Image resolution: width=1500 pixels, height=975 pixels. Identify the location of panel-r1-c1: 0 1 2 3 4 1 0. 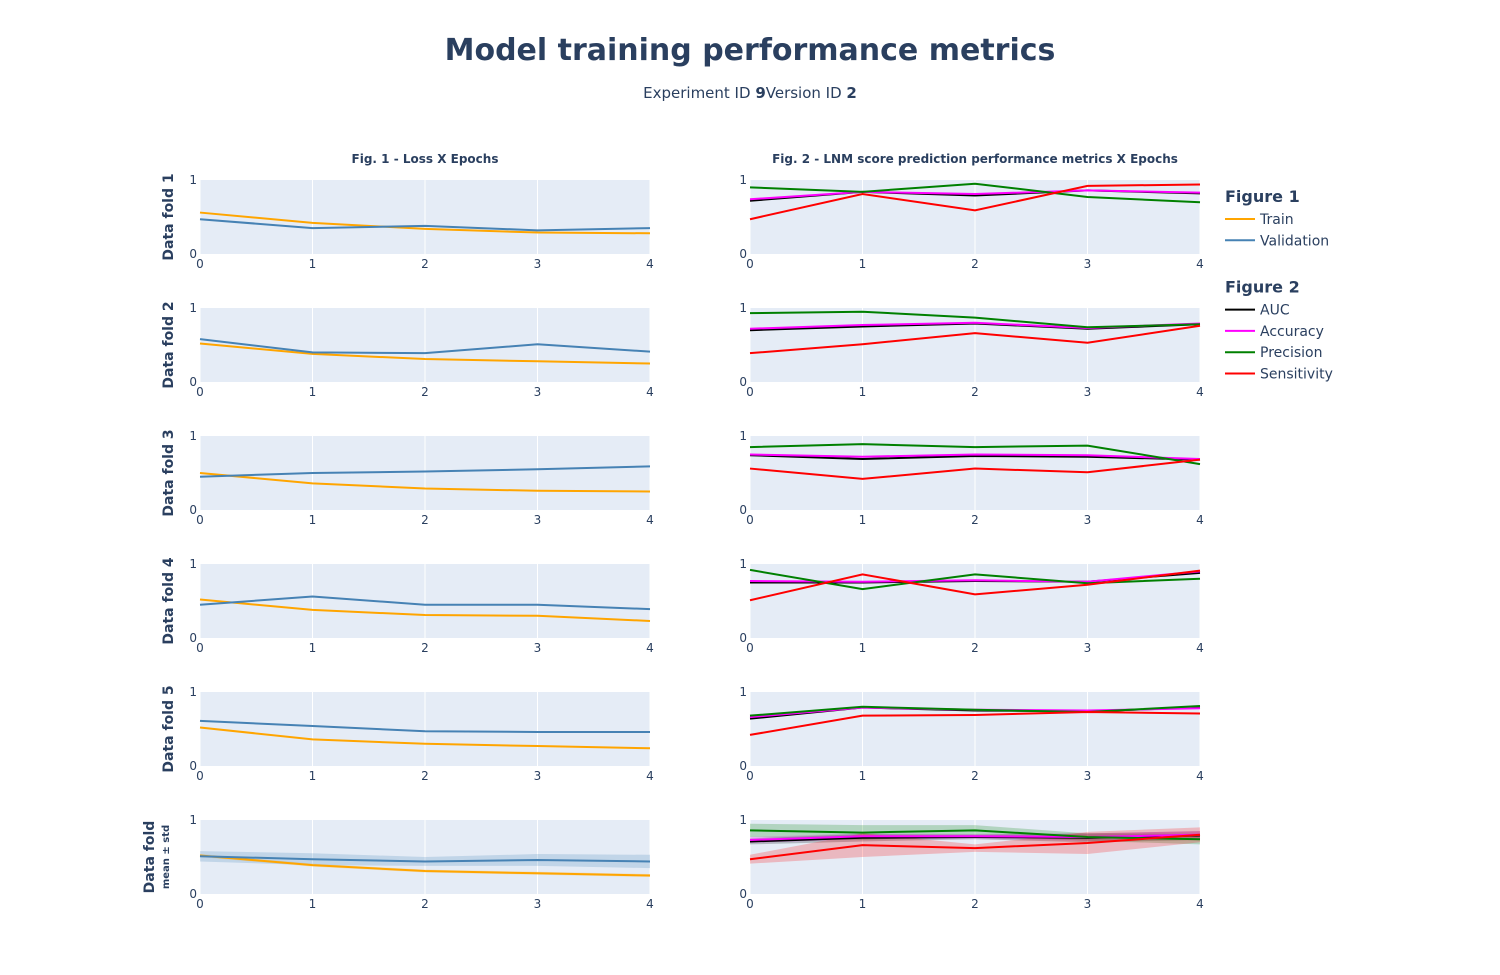
(421, 222).